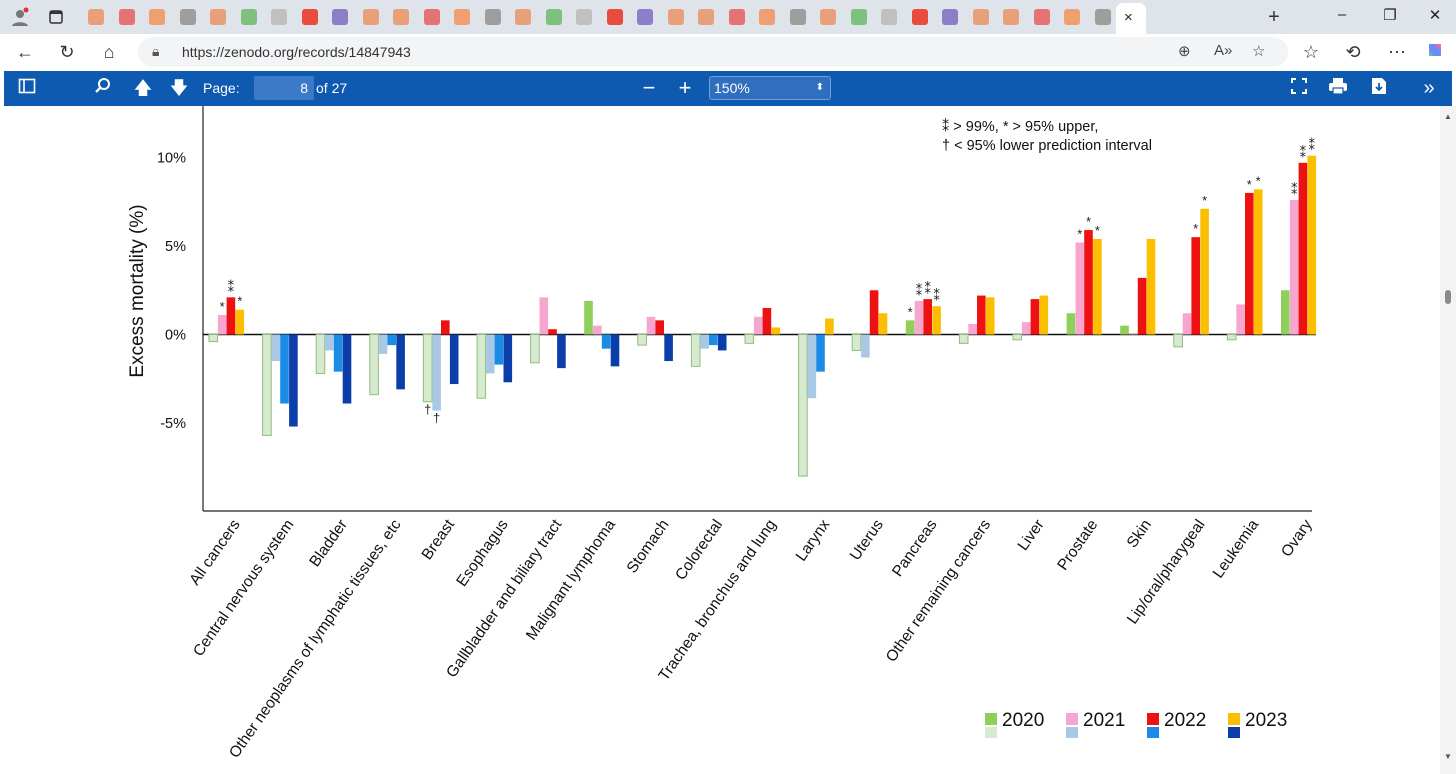  What do you see at coordinates (1072, 719) in the screenshot?
I see `legend-swatch-2021` at bounding box center [1072, 719].